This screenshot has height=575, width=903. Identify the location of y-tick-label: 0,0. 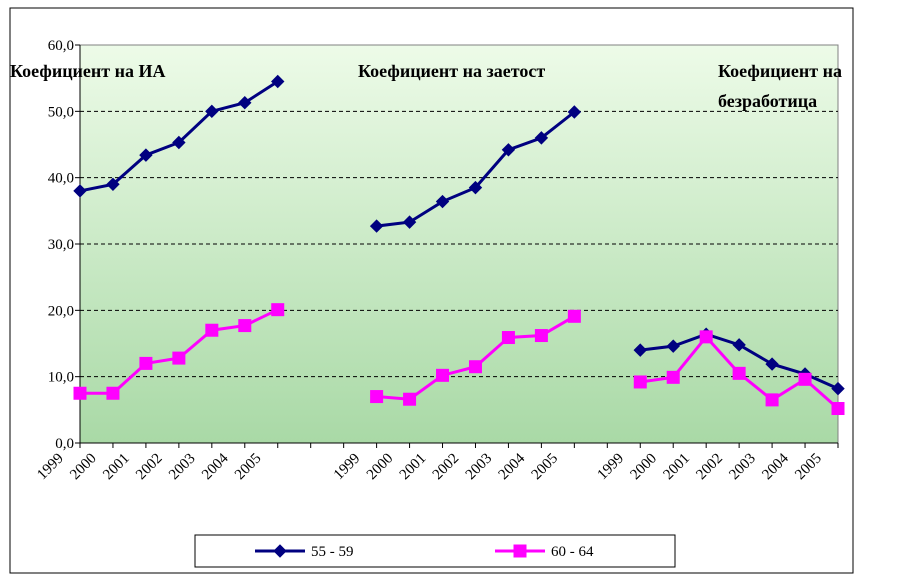
(64, 444).